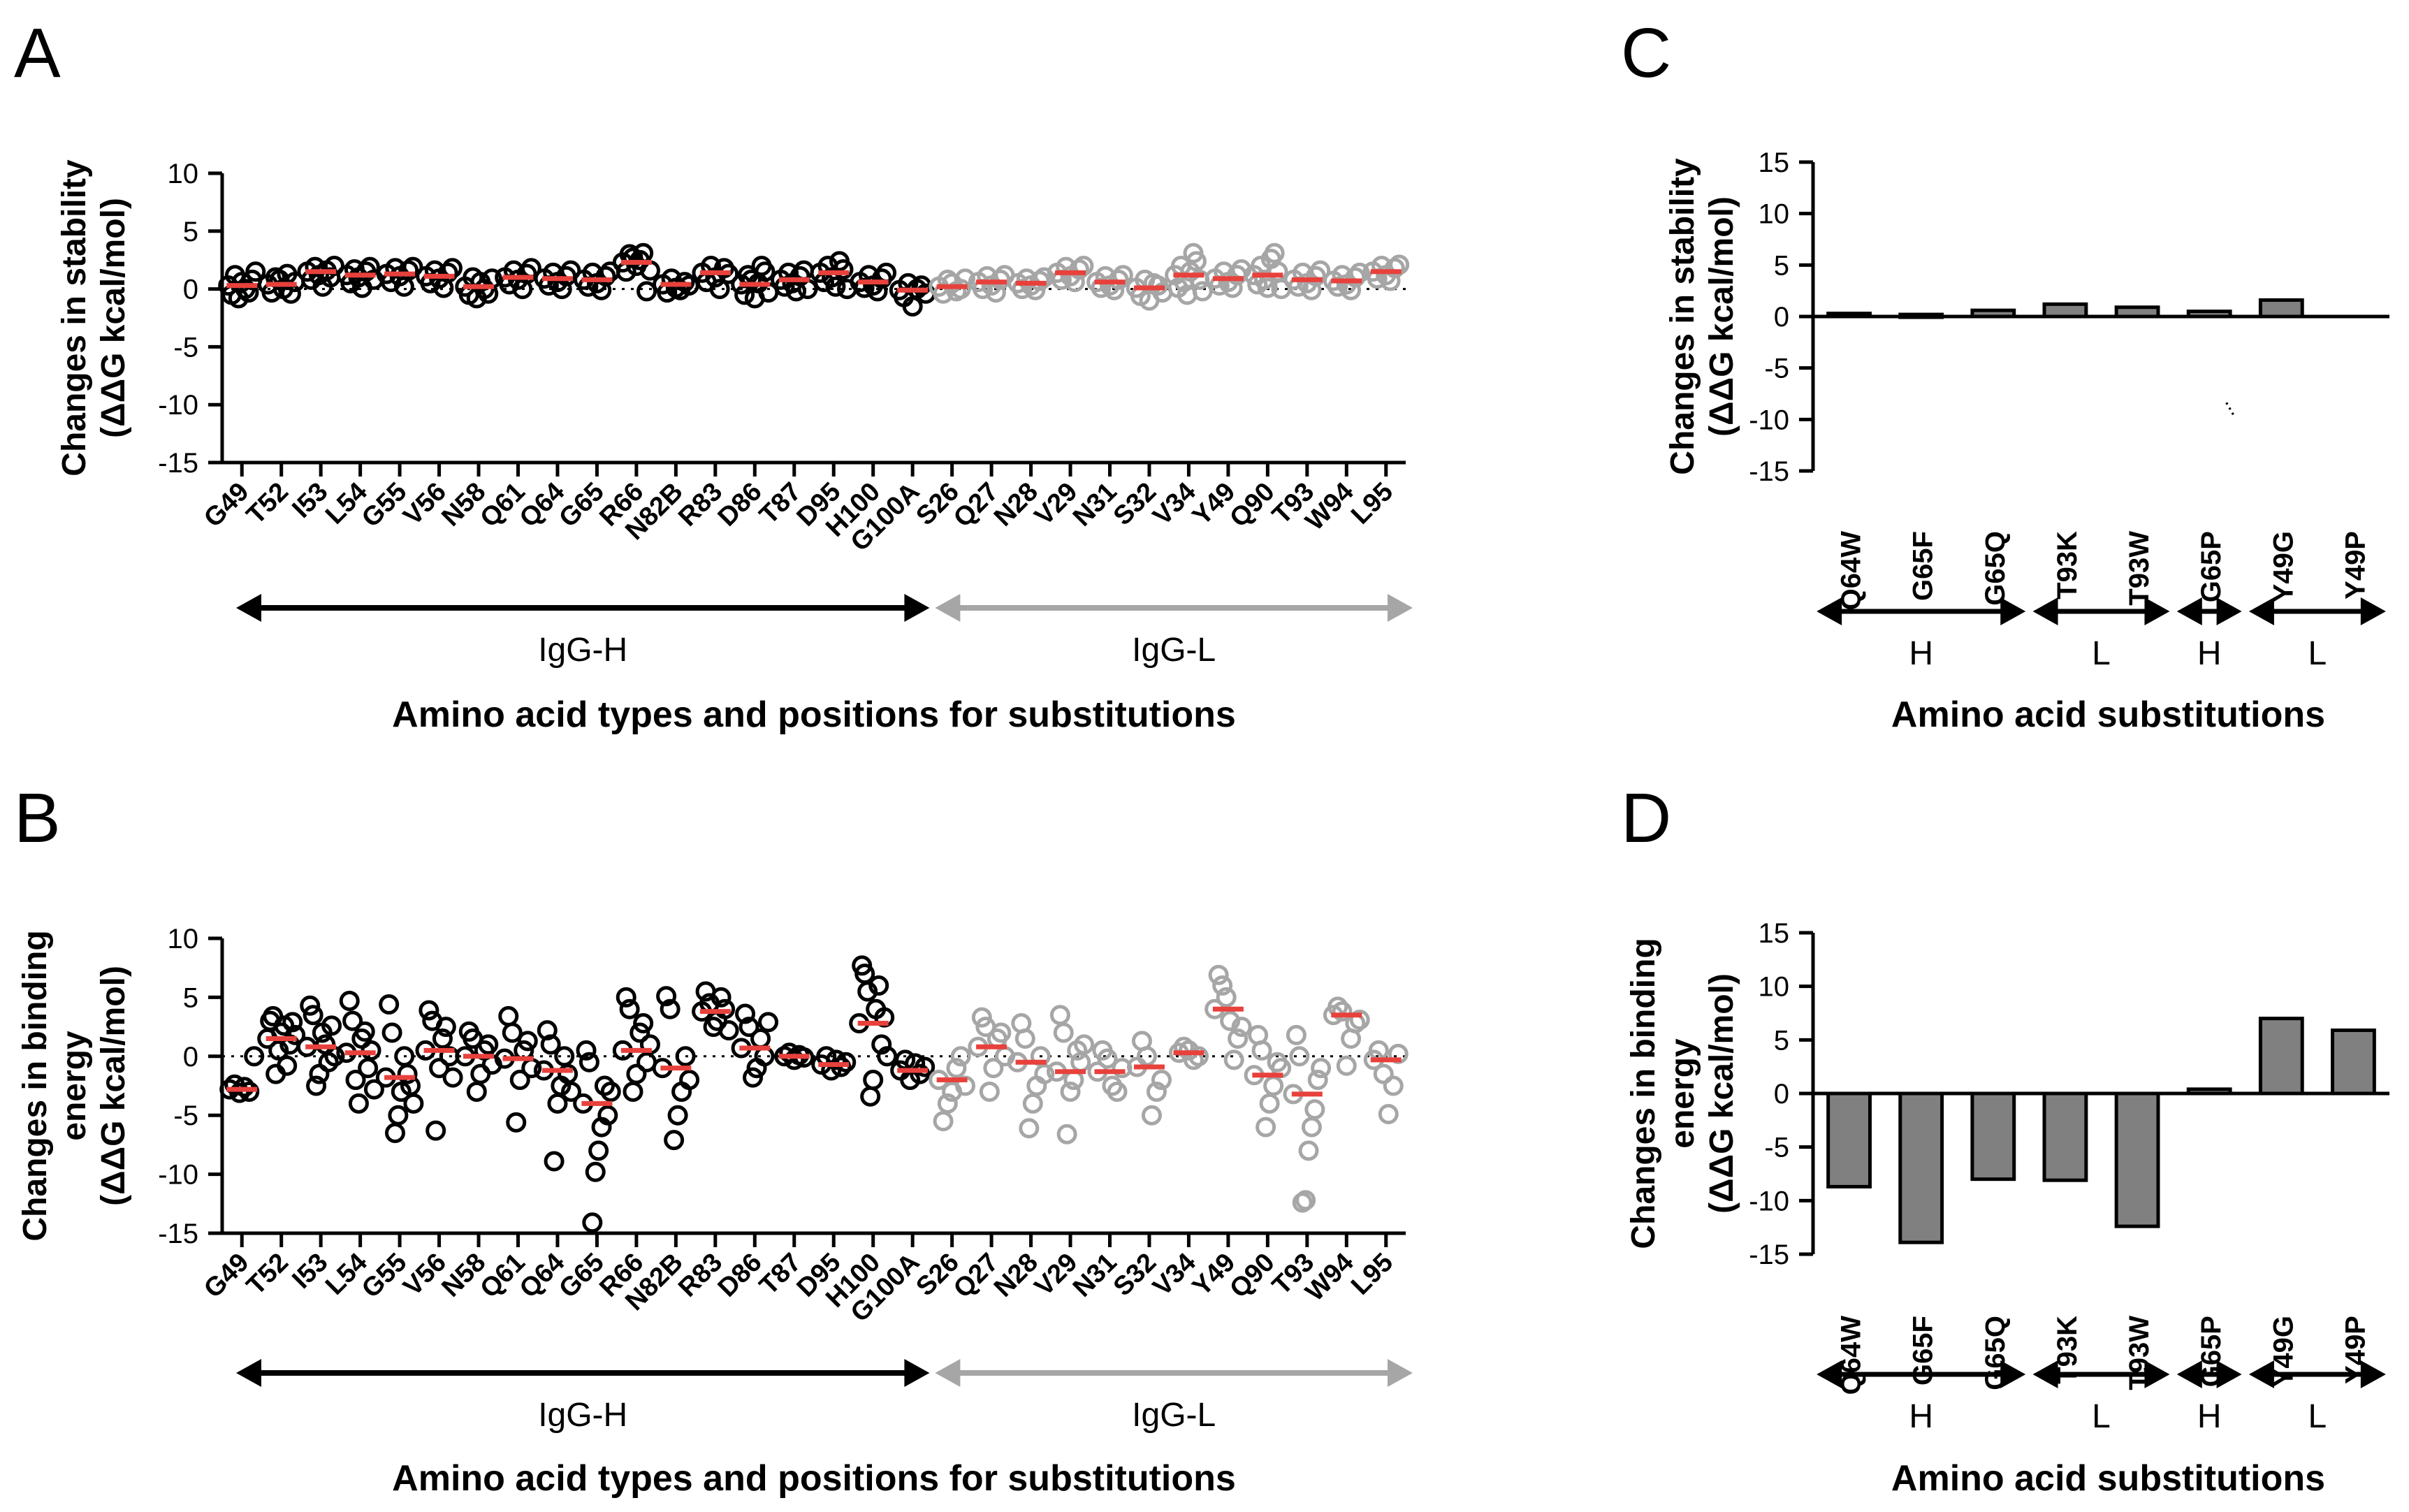  I want to click on panel-c-x-axis-label: Amino acid substitutions, so click(2108, 715).